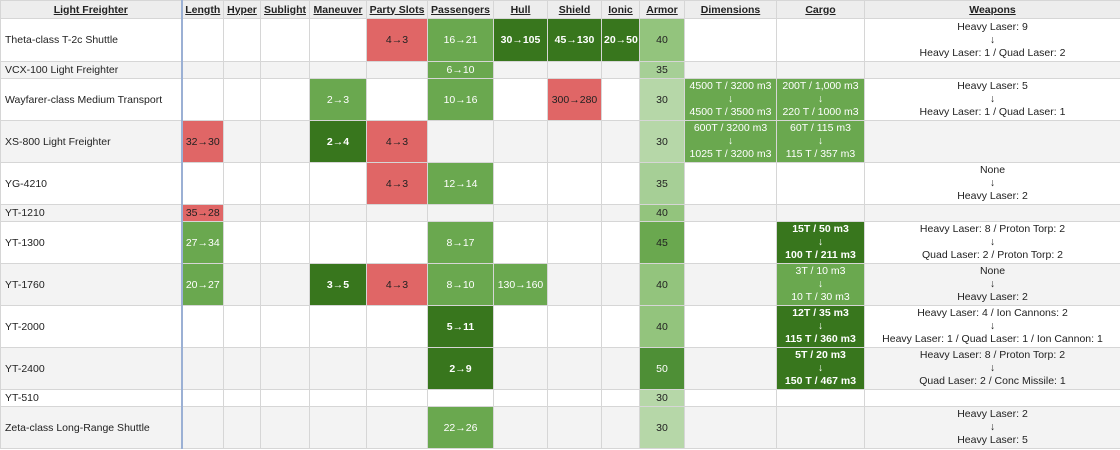 The image size is (1120, 450). Describe the element at coordinates (91, 9) in the screenshot. I see `header-light-freighter: Light Freighter` at that location.